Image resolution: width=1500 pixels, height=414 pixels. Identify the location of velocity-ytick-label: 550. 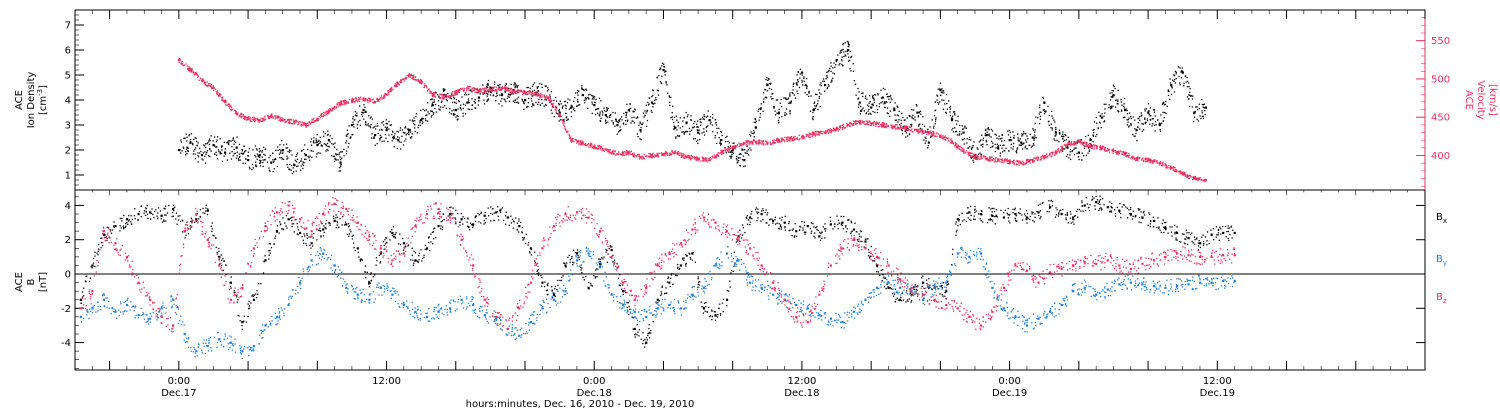
(1440, 41).